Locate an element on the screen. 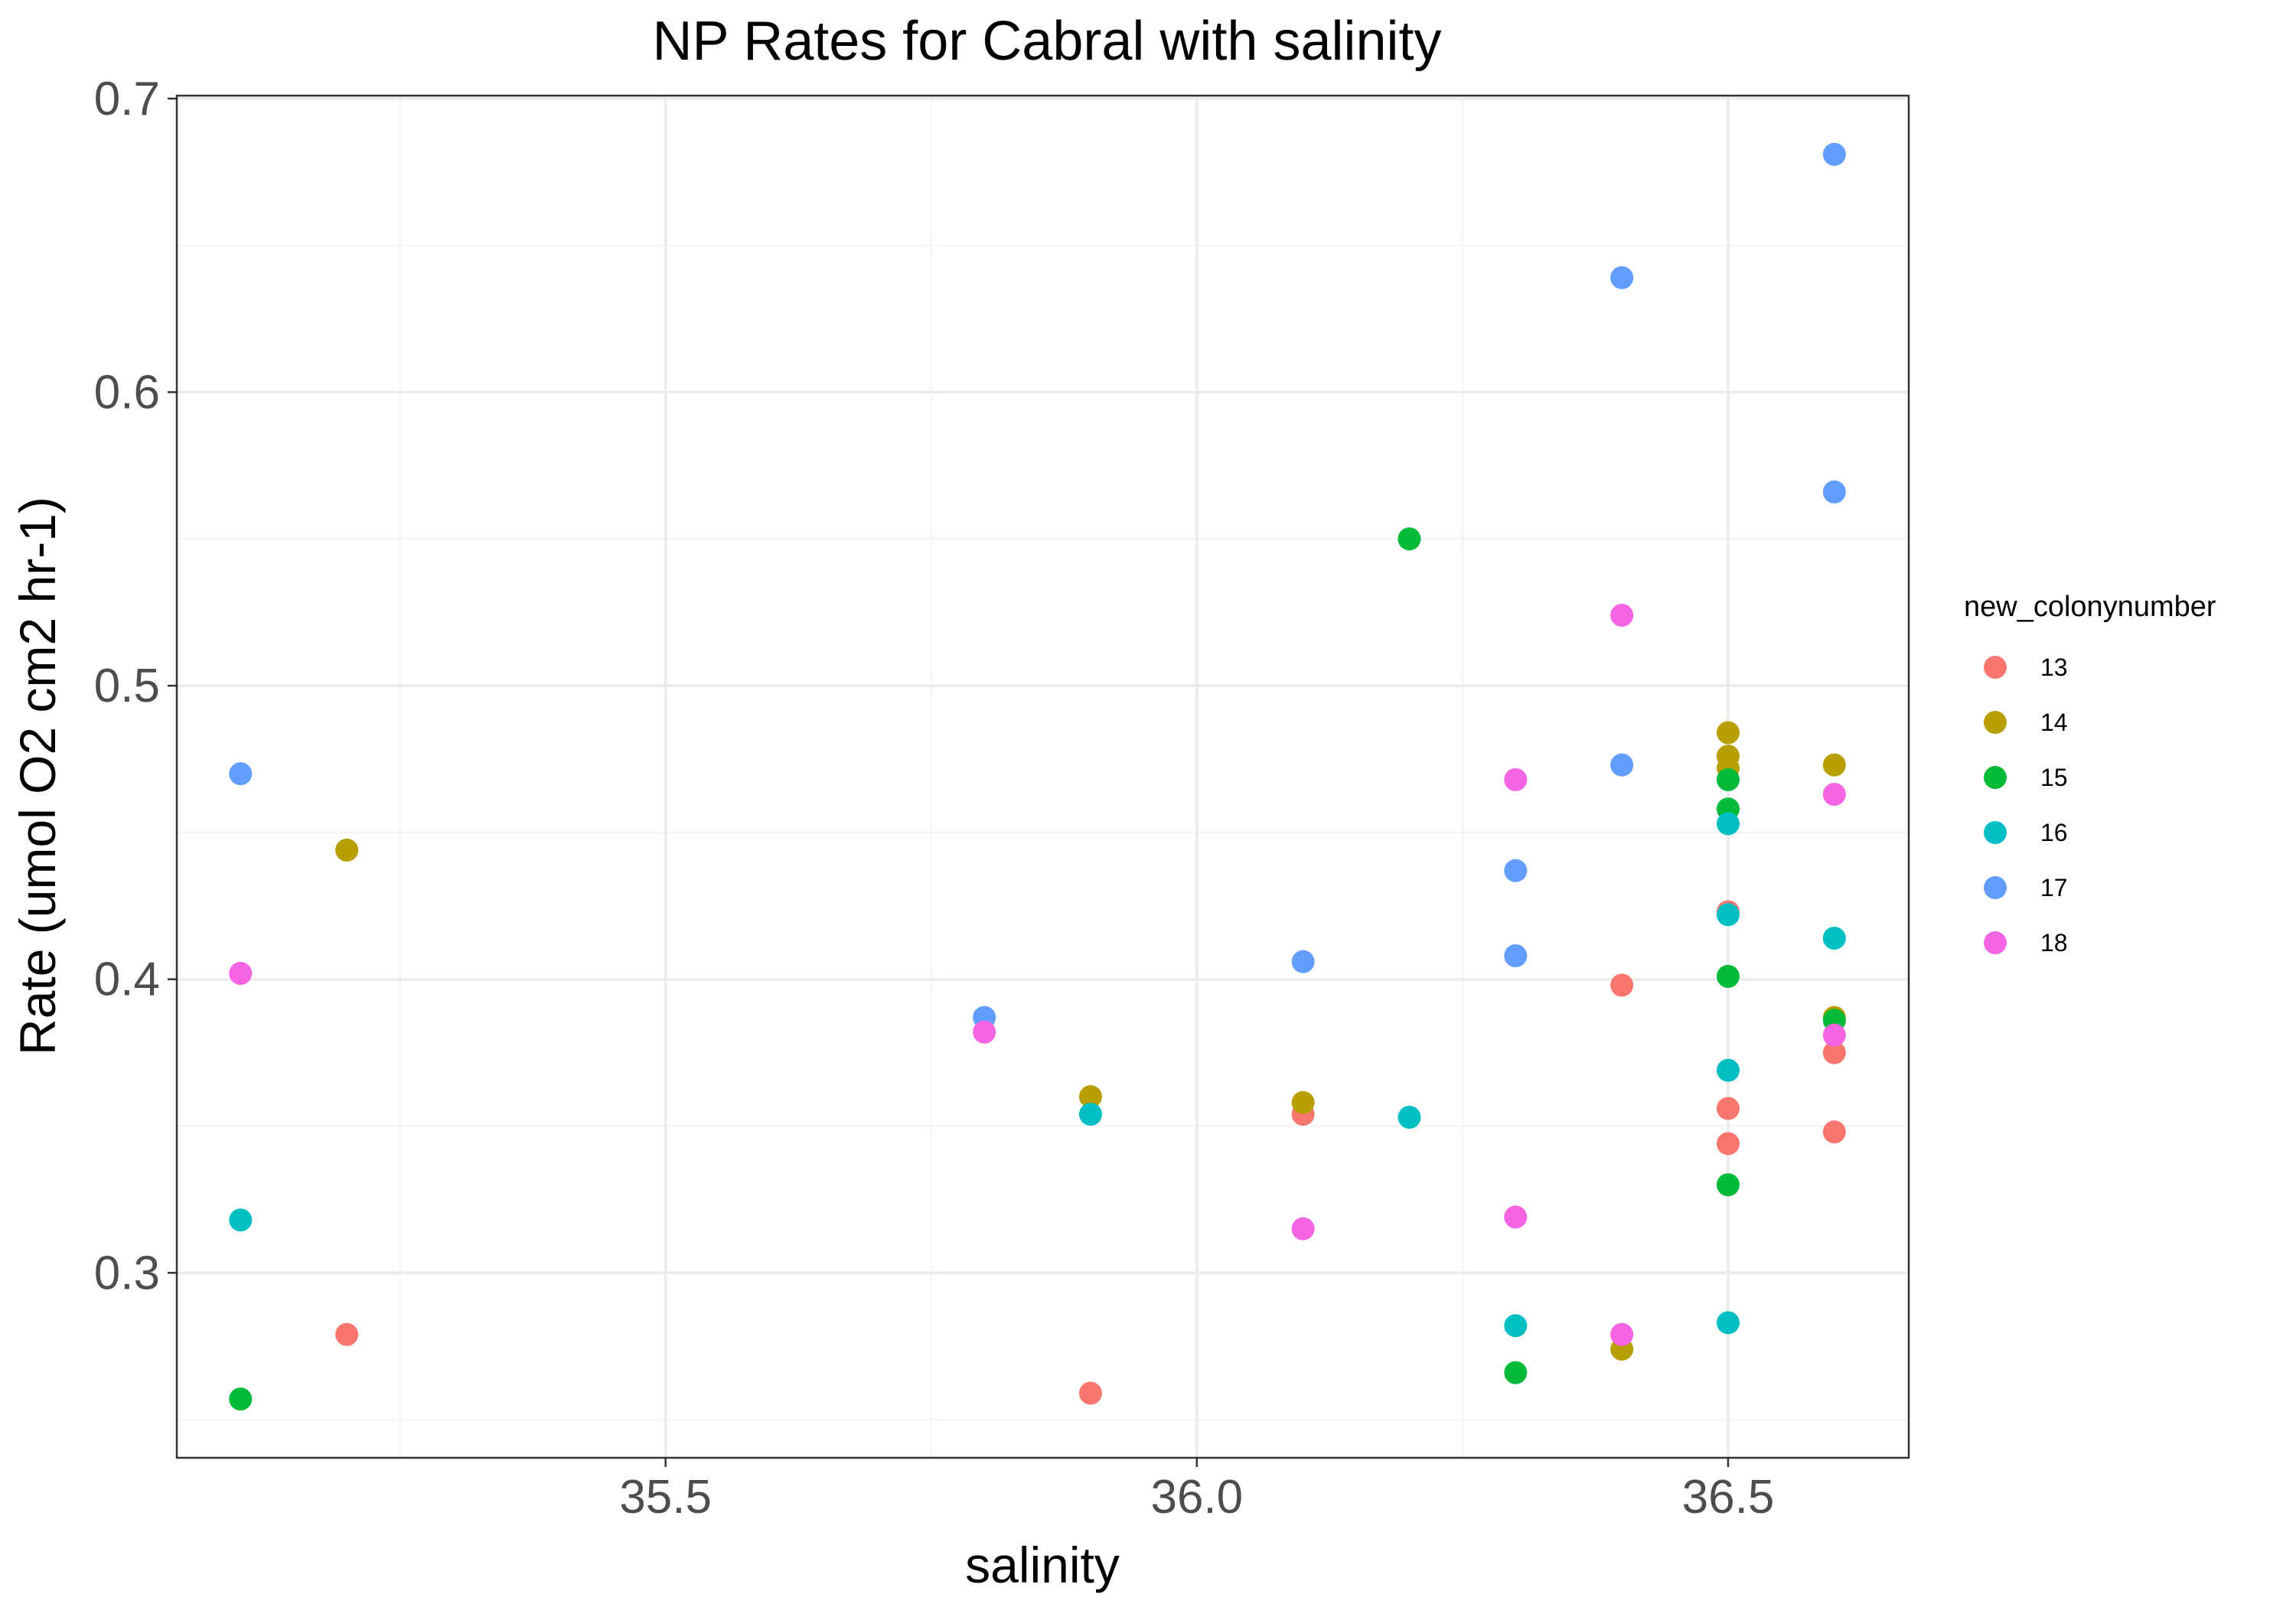  legend-label: 18 is located at coordinates (2054, 943).